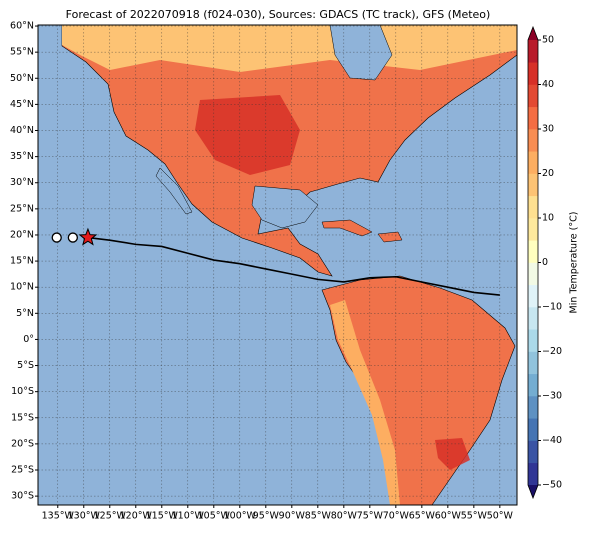  I want to click on x-tick-label: 135°W, so click(58, 516).